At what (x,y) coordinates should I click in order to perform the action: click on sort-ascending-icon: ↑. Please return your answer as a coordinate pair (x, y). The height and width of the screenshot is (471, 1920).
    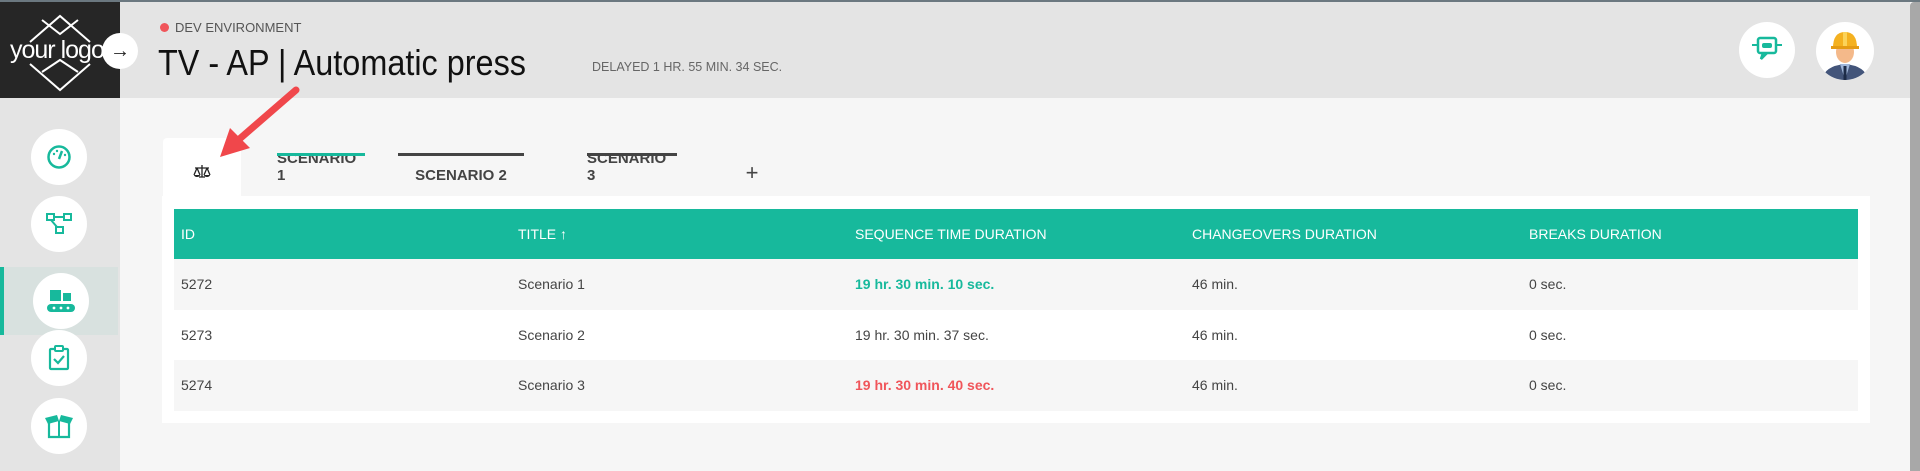
    Looking at the image, I should click on (564, 234).